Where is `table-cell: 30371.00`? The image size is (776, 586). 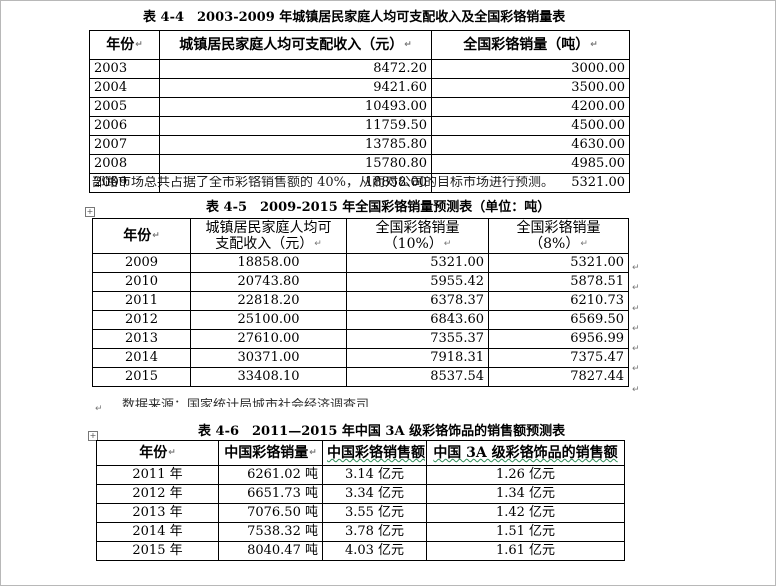
table-cell: 30371.00 is located at coordinates (268, 358).